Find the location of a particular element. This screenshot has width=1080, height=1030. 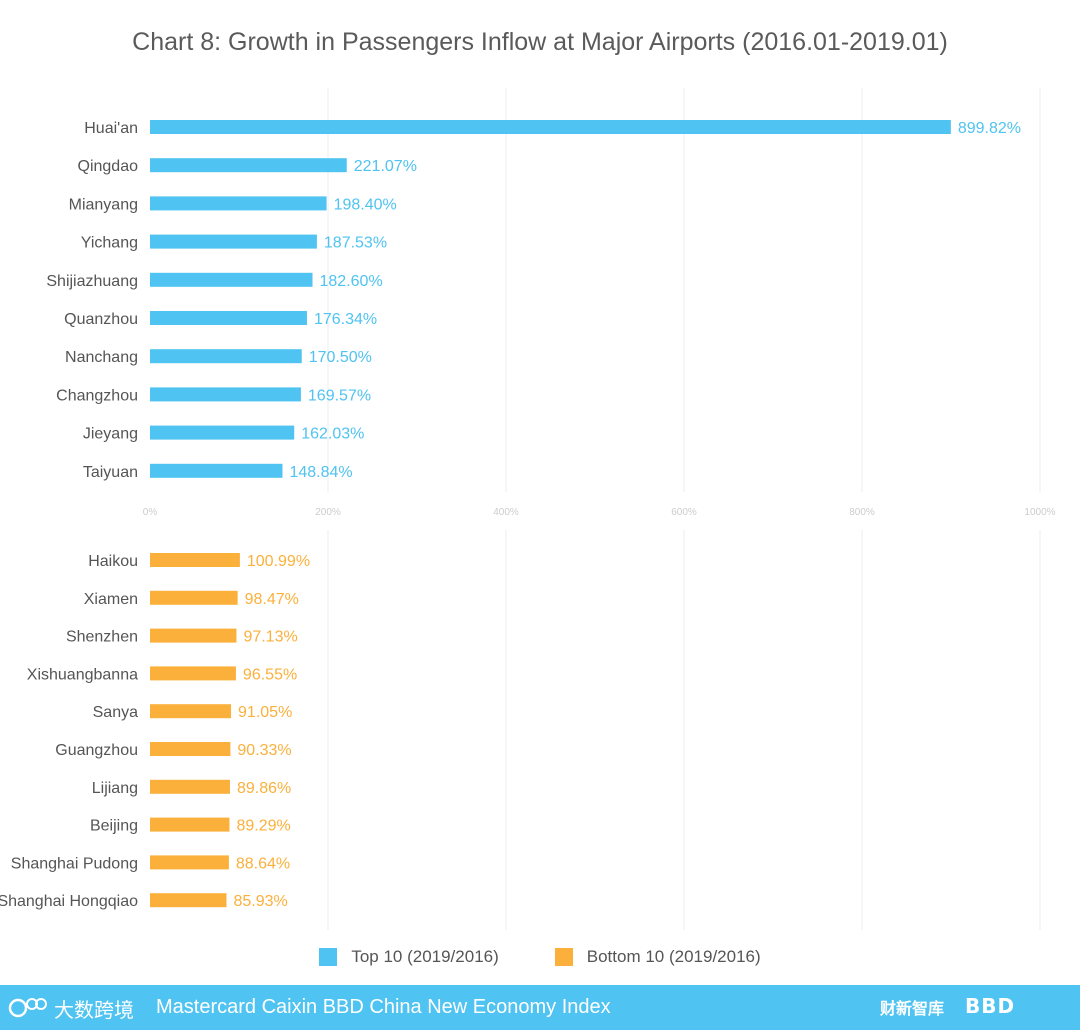

data-label: 169.57% is located at coordinates (339, 395).